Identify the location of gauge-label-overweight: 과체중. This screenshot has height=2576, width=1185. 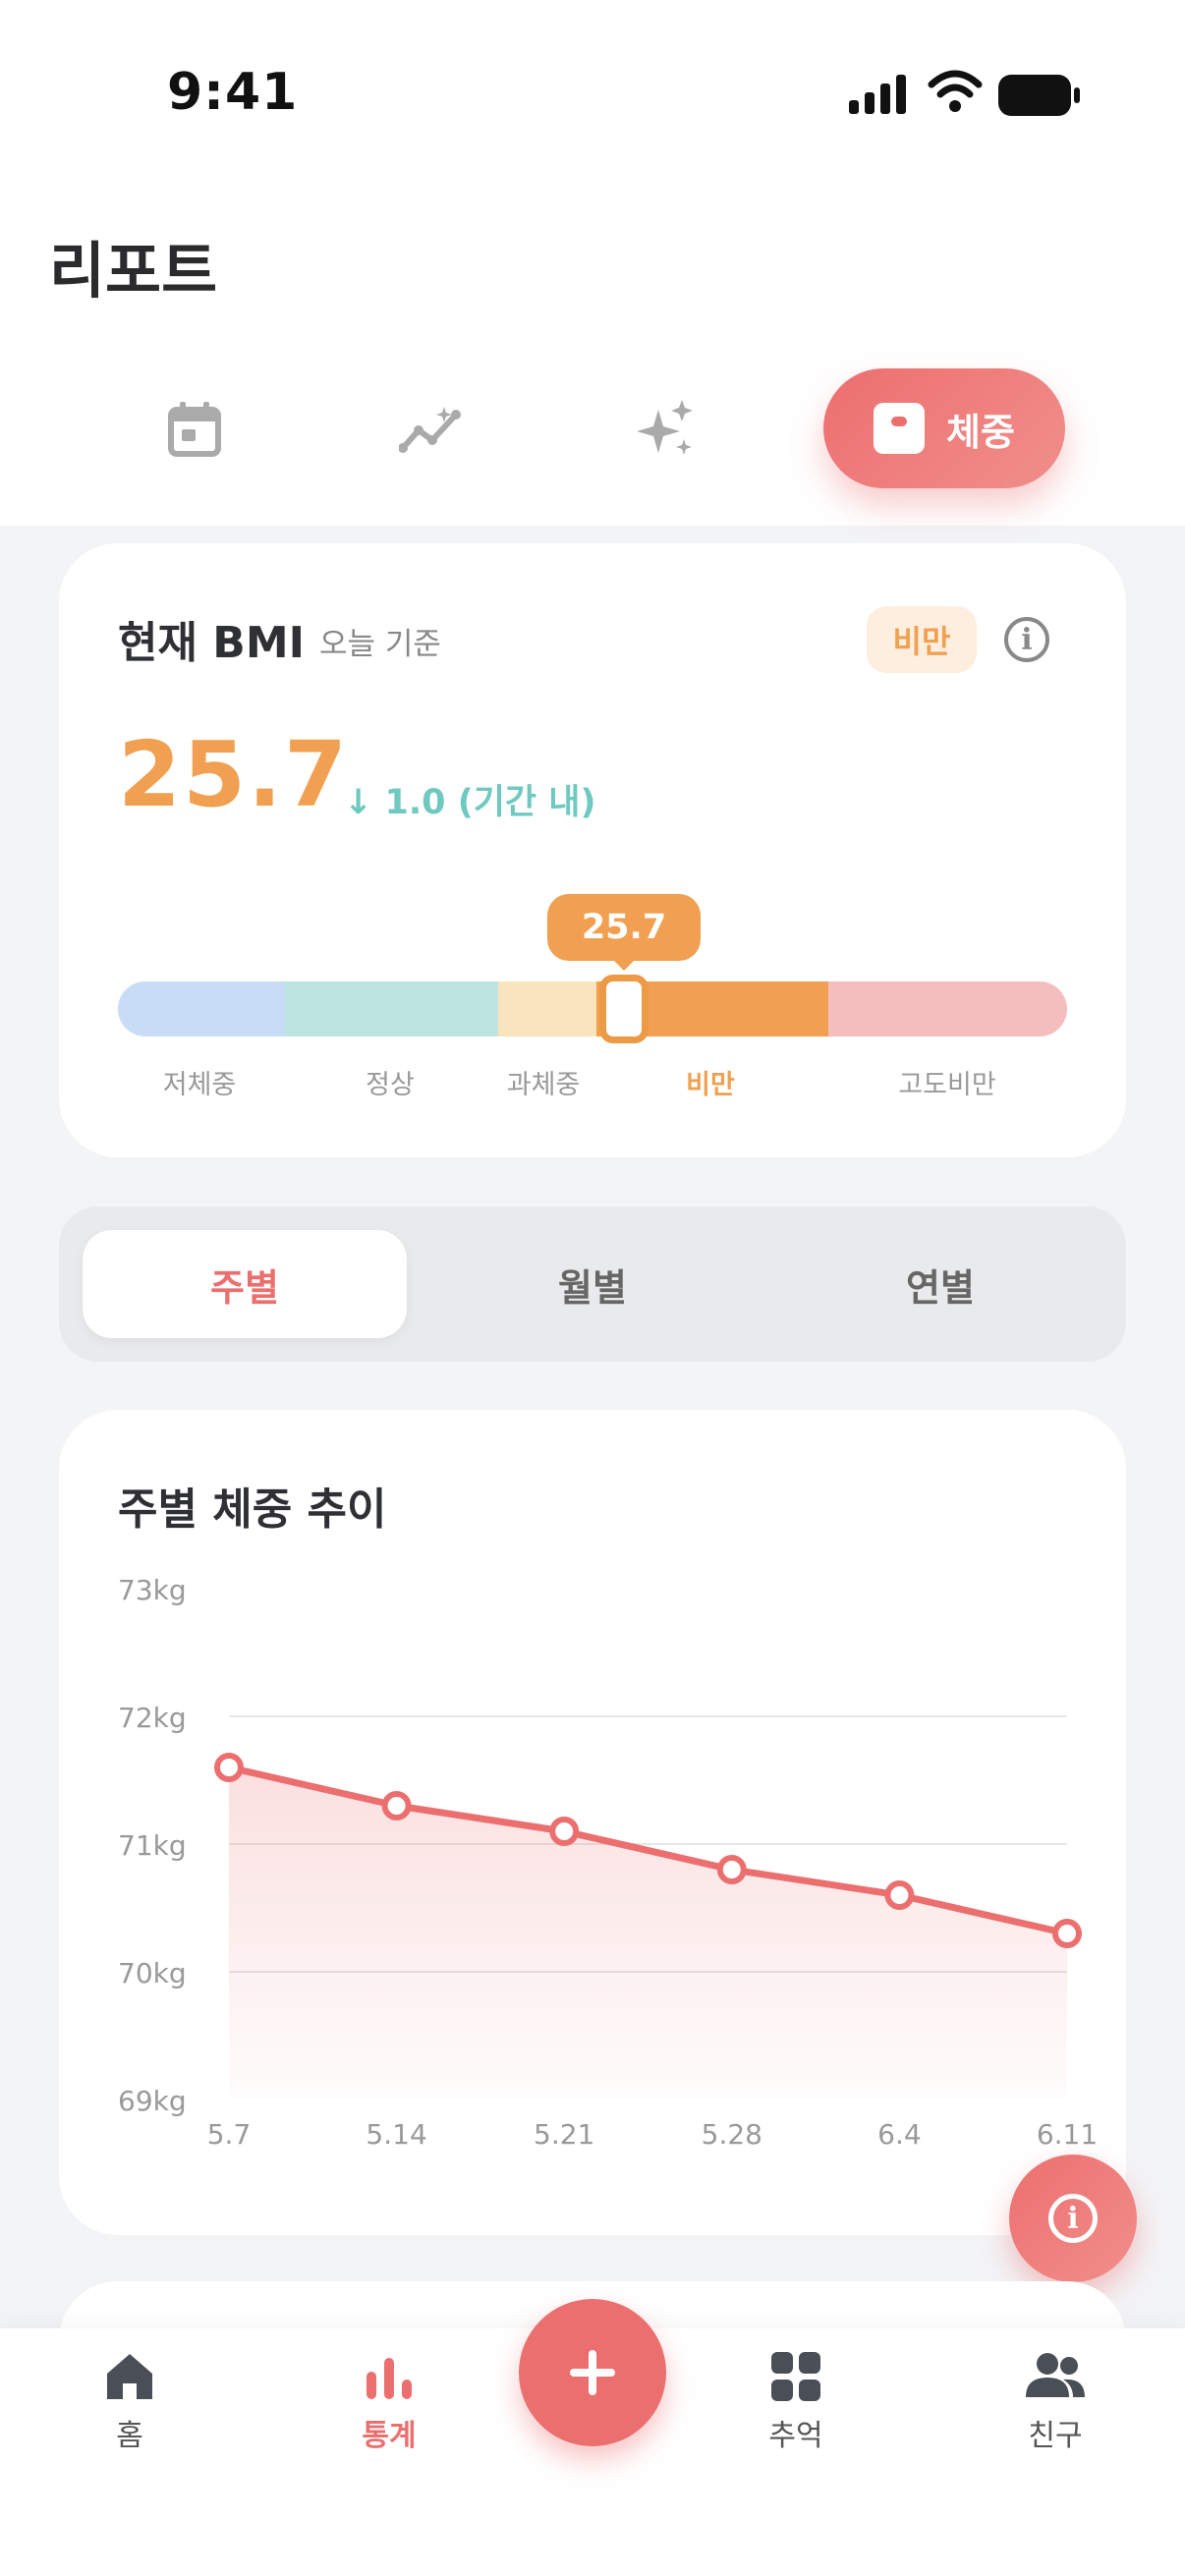
(544, 1085).